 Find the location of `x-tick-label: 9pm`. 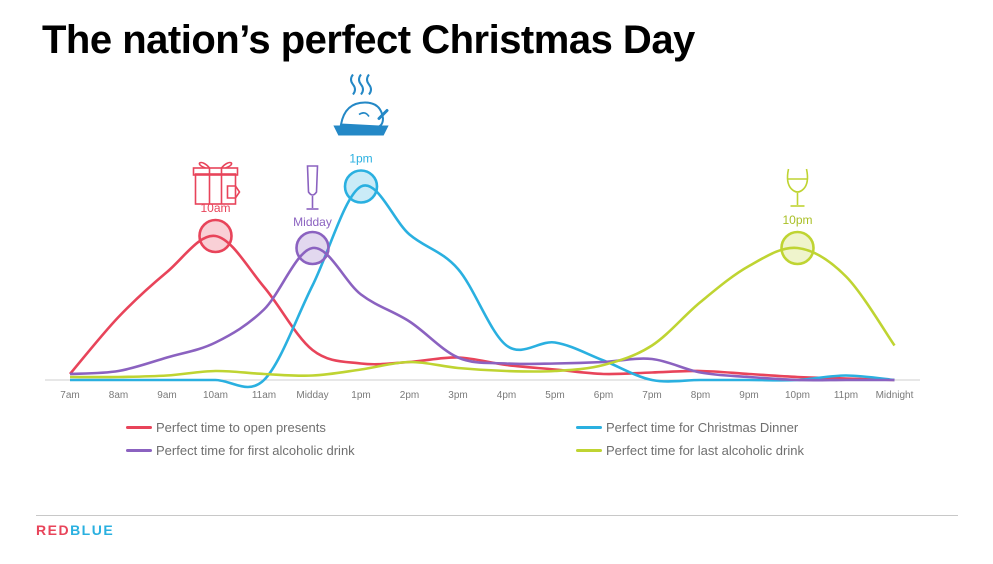

x-tick-label: 9pm is located at coordinates (748, 395).